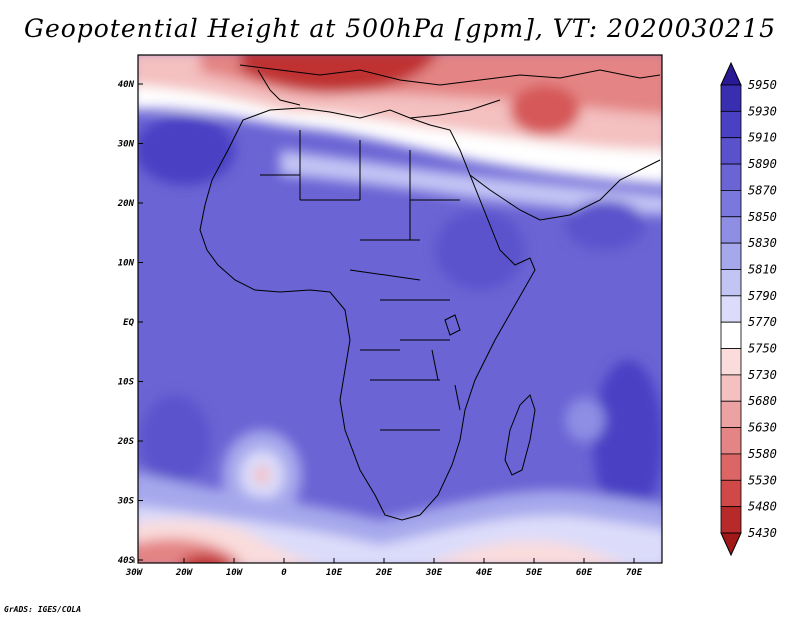 This screenshot has width=800, height=618. What do you see at coordinates (484, 573) in the screenshot?
I see `lon-tick-label: 40E` at bounding box center [484, 573].